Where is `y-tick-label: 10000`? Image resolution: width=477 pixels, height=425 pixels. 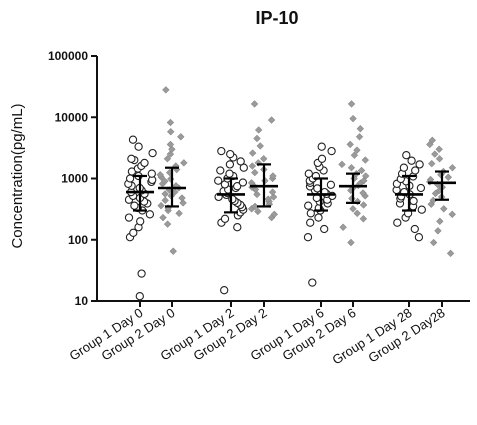
y-tick-label: 10000 is located at coordinates (72, 117).